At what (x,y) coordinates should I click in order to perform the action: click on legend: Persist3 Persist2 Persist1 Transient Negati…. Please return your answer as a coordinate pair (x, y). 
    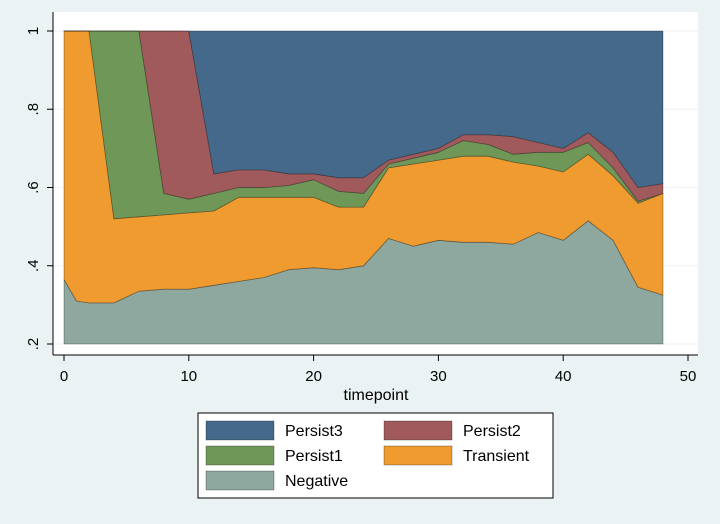
    Looking at the image, I should click on (375, 455).